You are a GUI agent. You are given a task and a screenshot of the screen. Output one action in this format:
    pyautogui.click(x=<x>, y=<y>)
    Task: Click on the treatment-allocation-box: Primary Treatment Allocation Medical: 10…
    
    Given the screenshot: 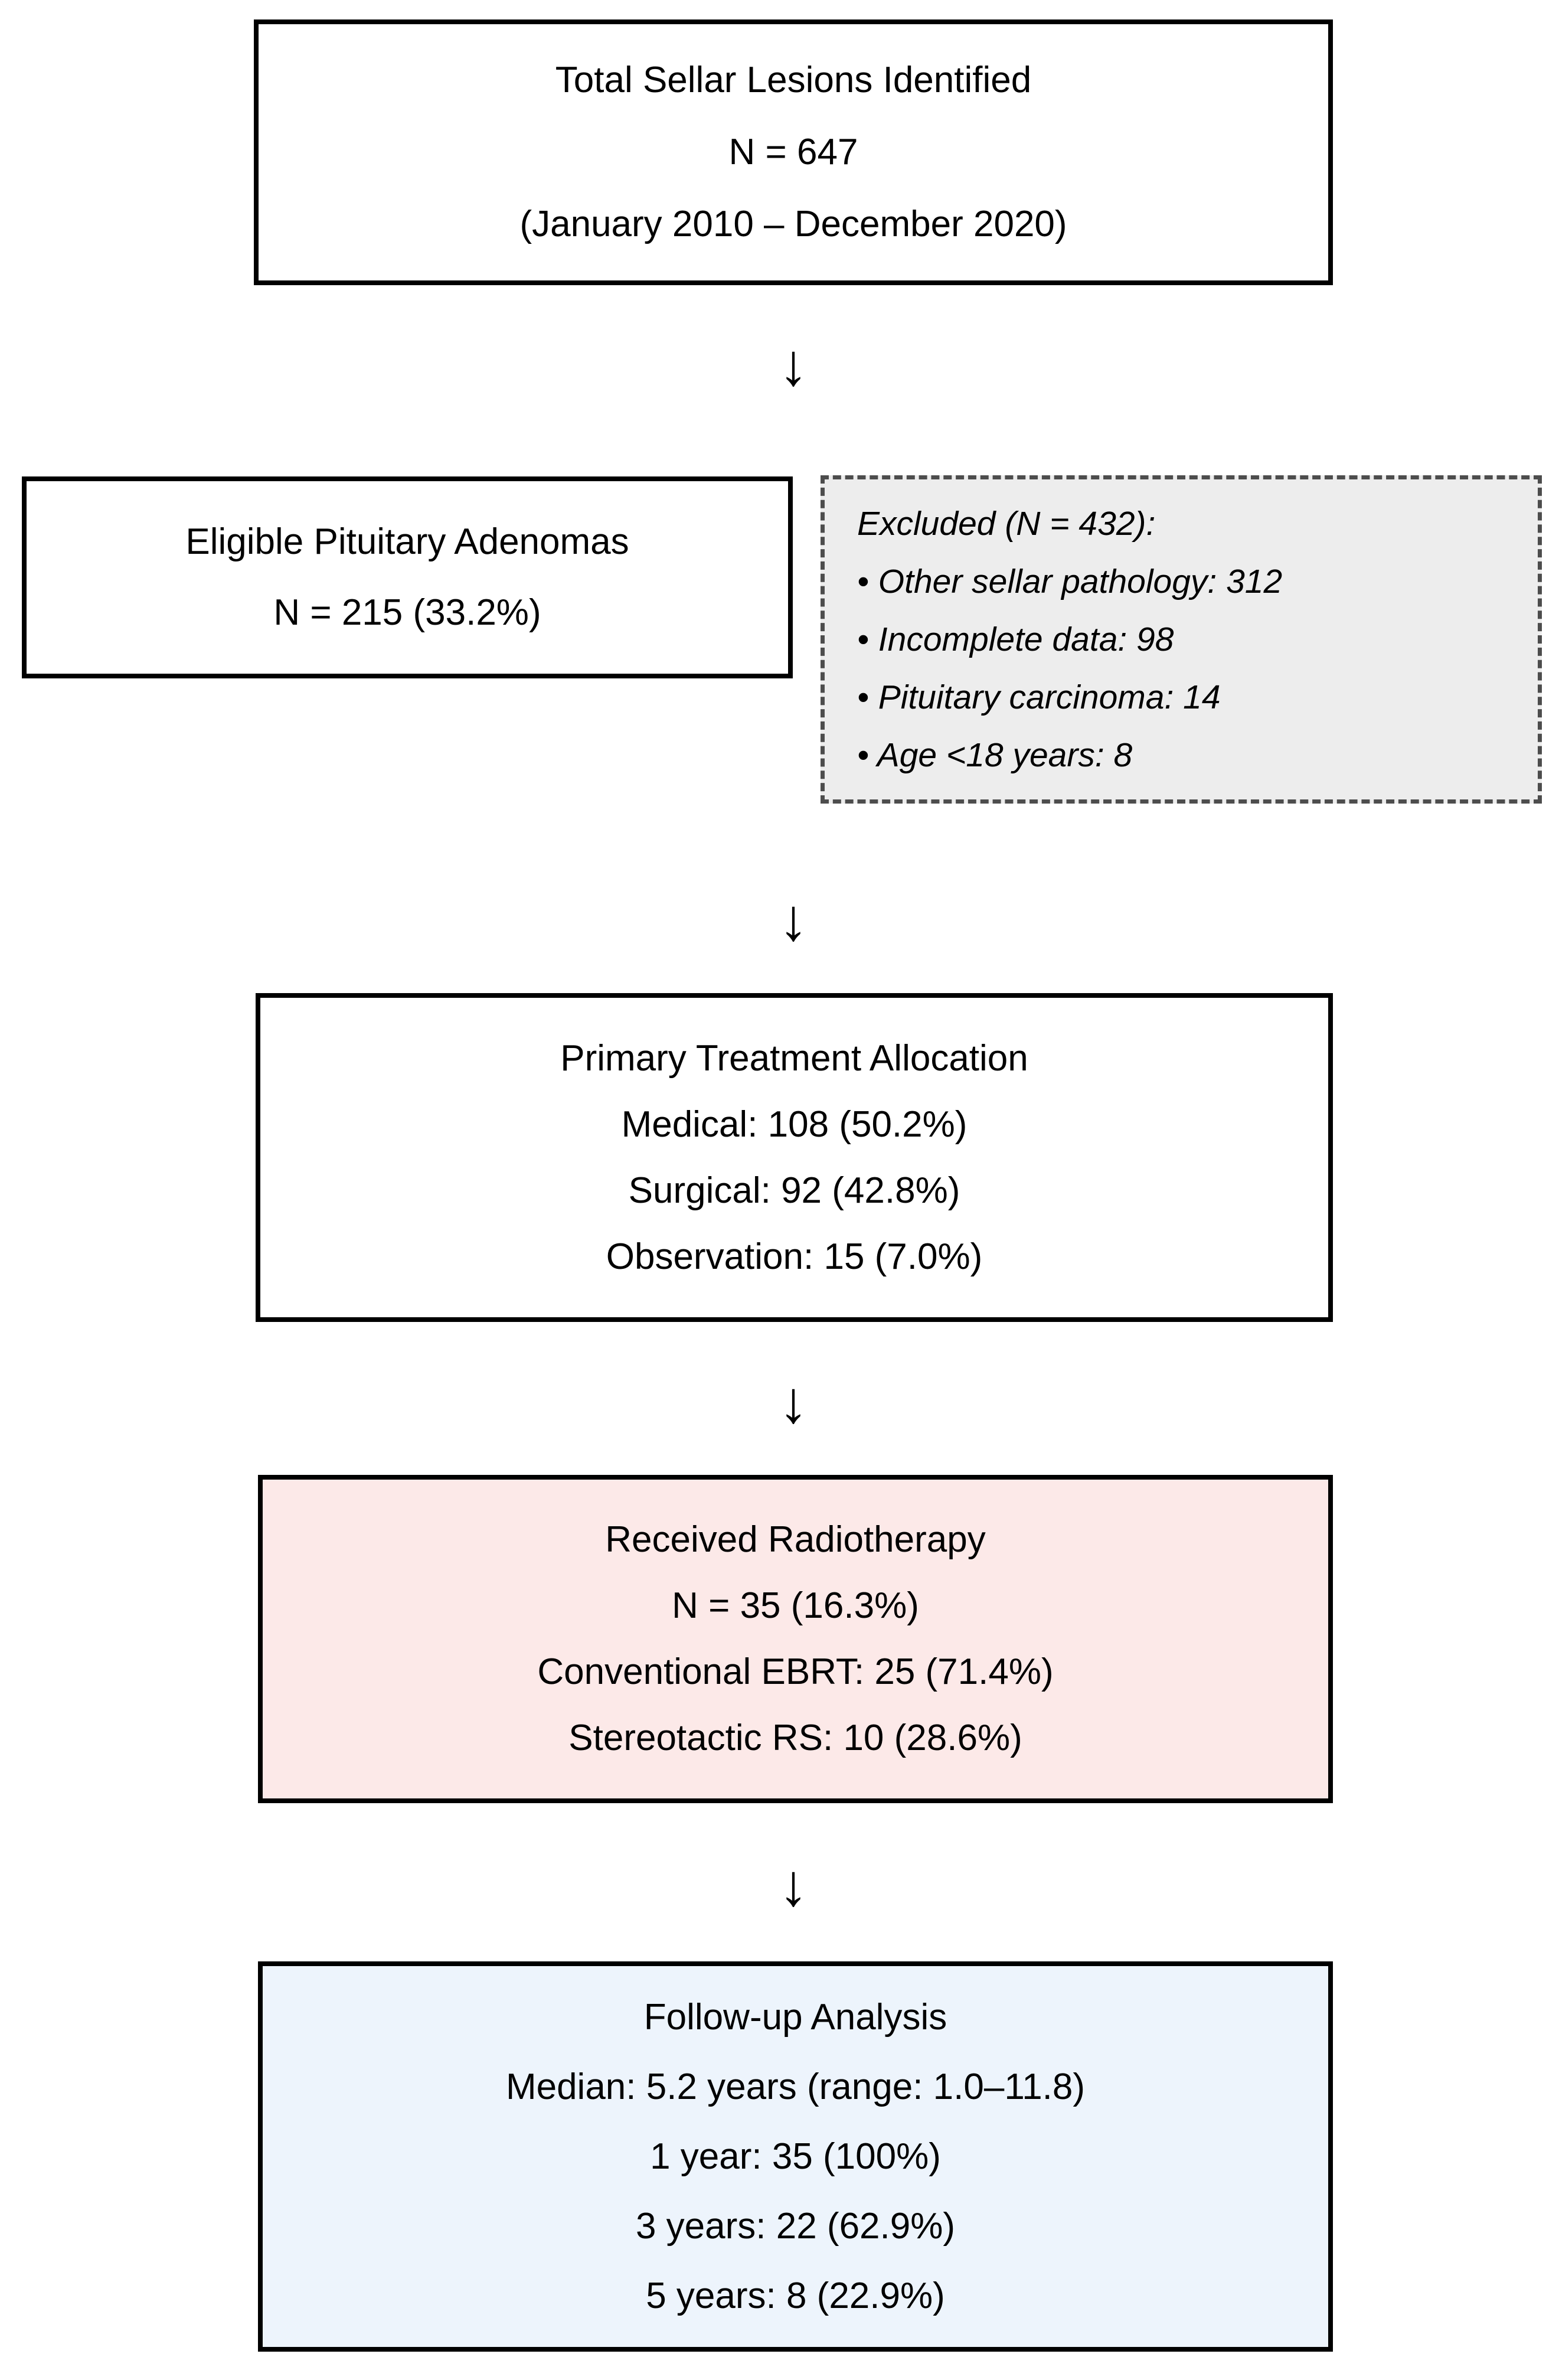 What is the action you would take?
    pyautogui.click(x=794, y=1157)
    